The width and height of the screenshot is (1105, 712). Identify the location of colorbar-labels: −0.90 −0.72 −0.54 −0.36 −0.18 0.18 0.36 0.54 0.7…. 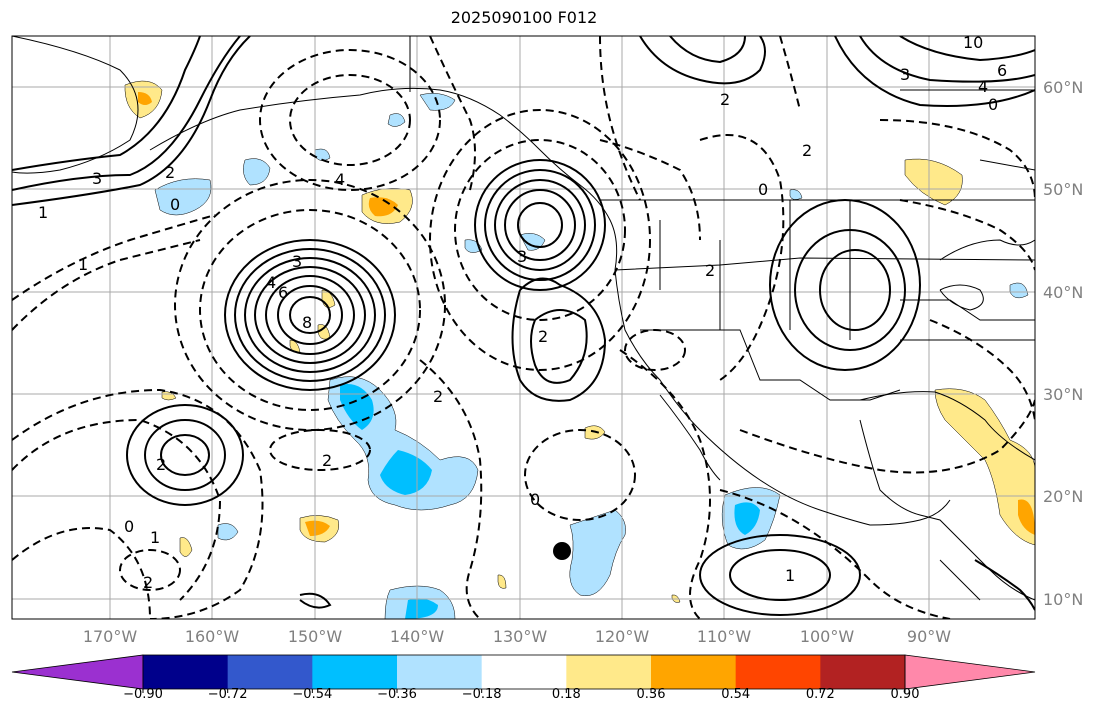
(521, 694).